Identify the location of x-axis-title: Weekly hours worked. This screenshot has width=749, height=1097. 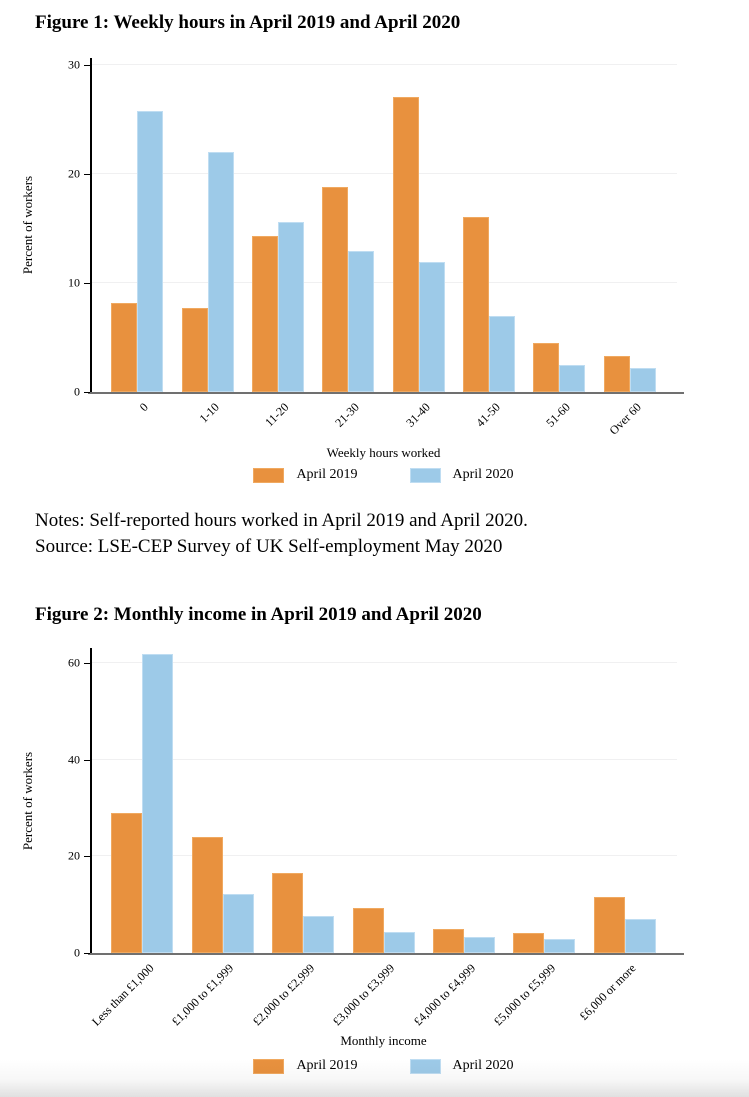
(383, 452).